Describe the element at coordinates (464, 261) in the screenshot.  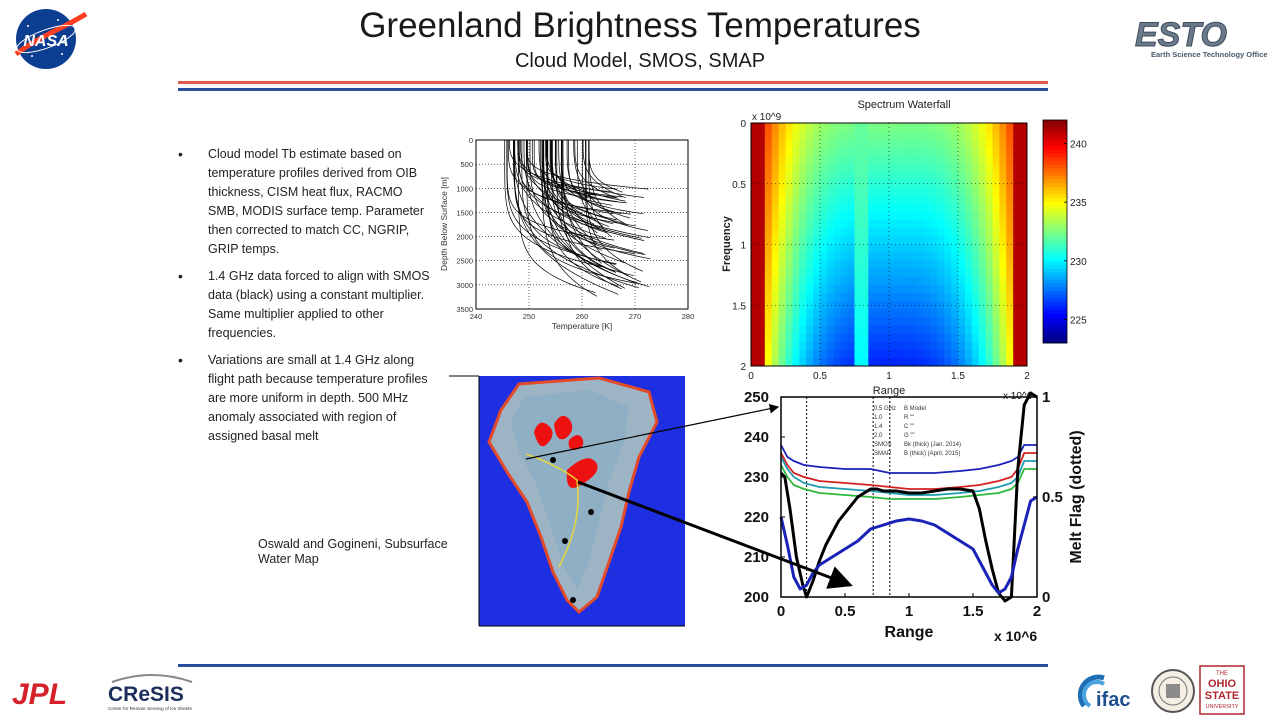
I see `y-tick-label: 2500` at that location.